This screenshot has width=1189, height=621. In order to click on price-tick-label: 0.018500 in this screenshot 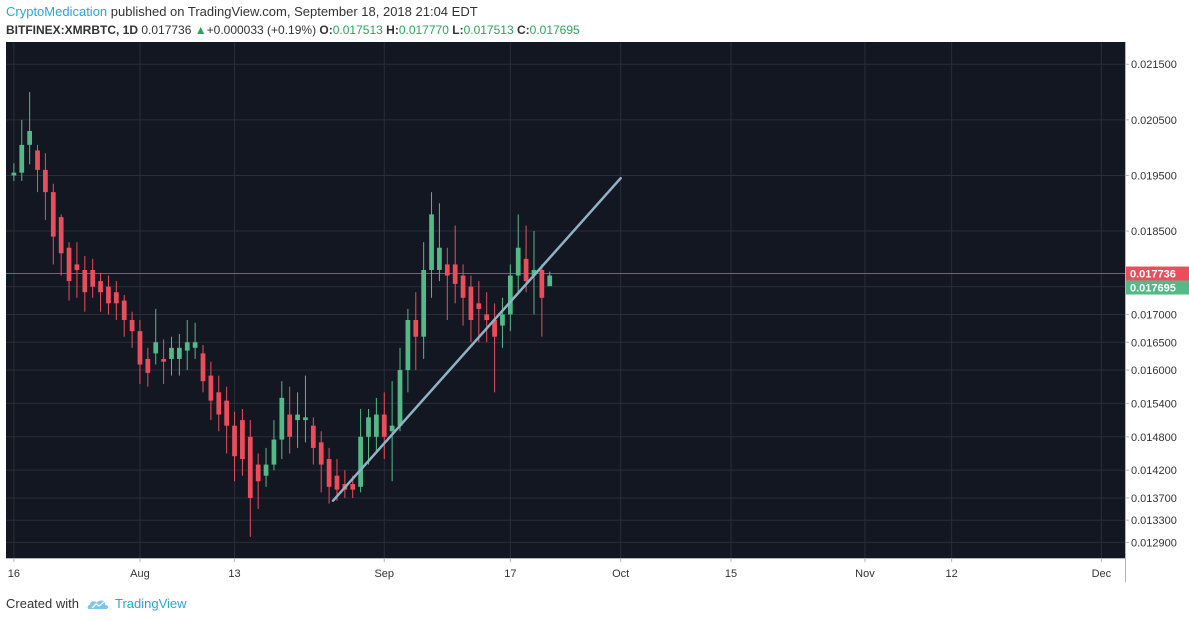, I will do `click(1154, 232)`.